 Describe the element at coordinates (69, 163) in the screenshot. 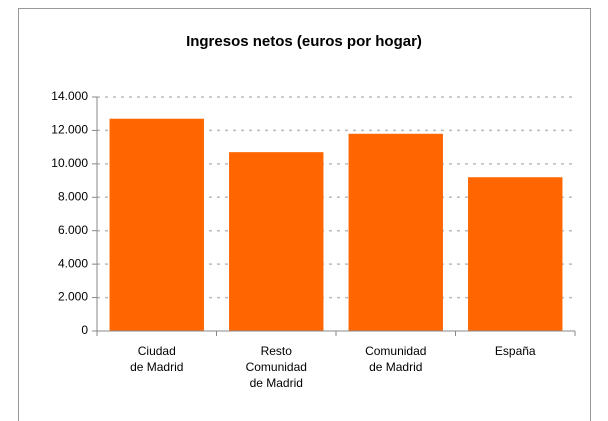

I see `y-tick-label: 10.000` at that location.